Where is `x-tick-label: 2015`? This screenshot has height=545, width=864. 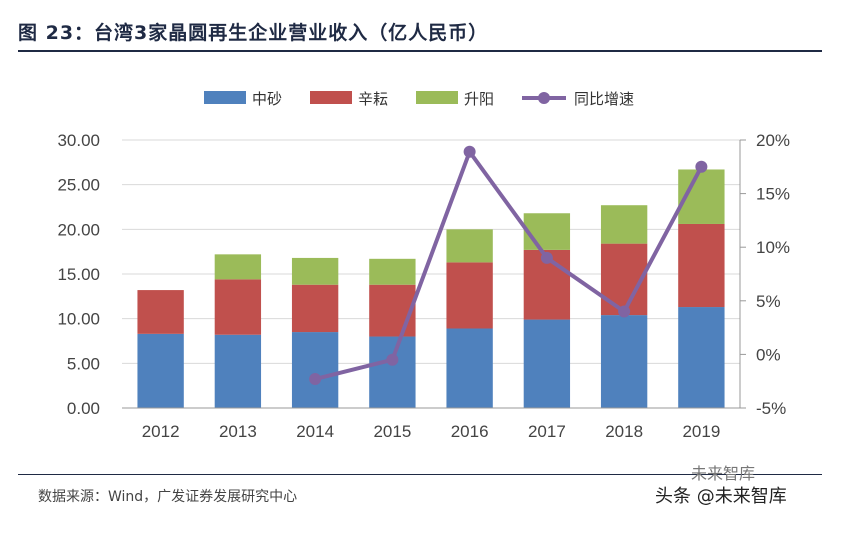 x-tick-label: 2015 is located at coordinates (392, 431).